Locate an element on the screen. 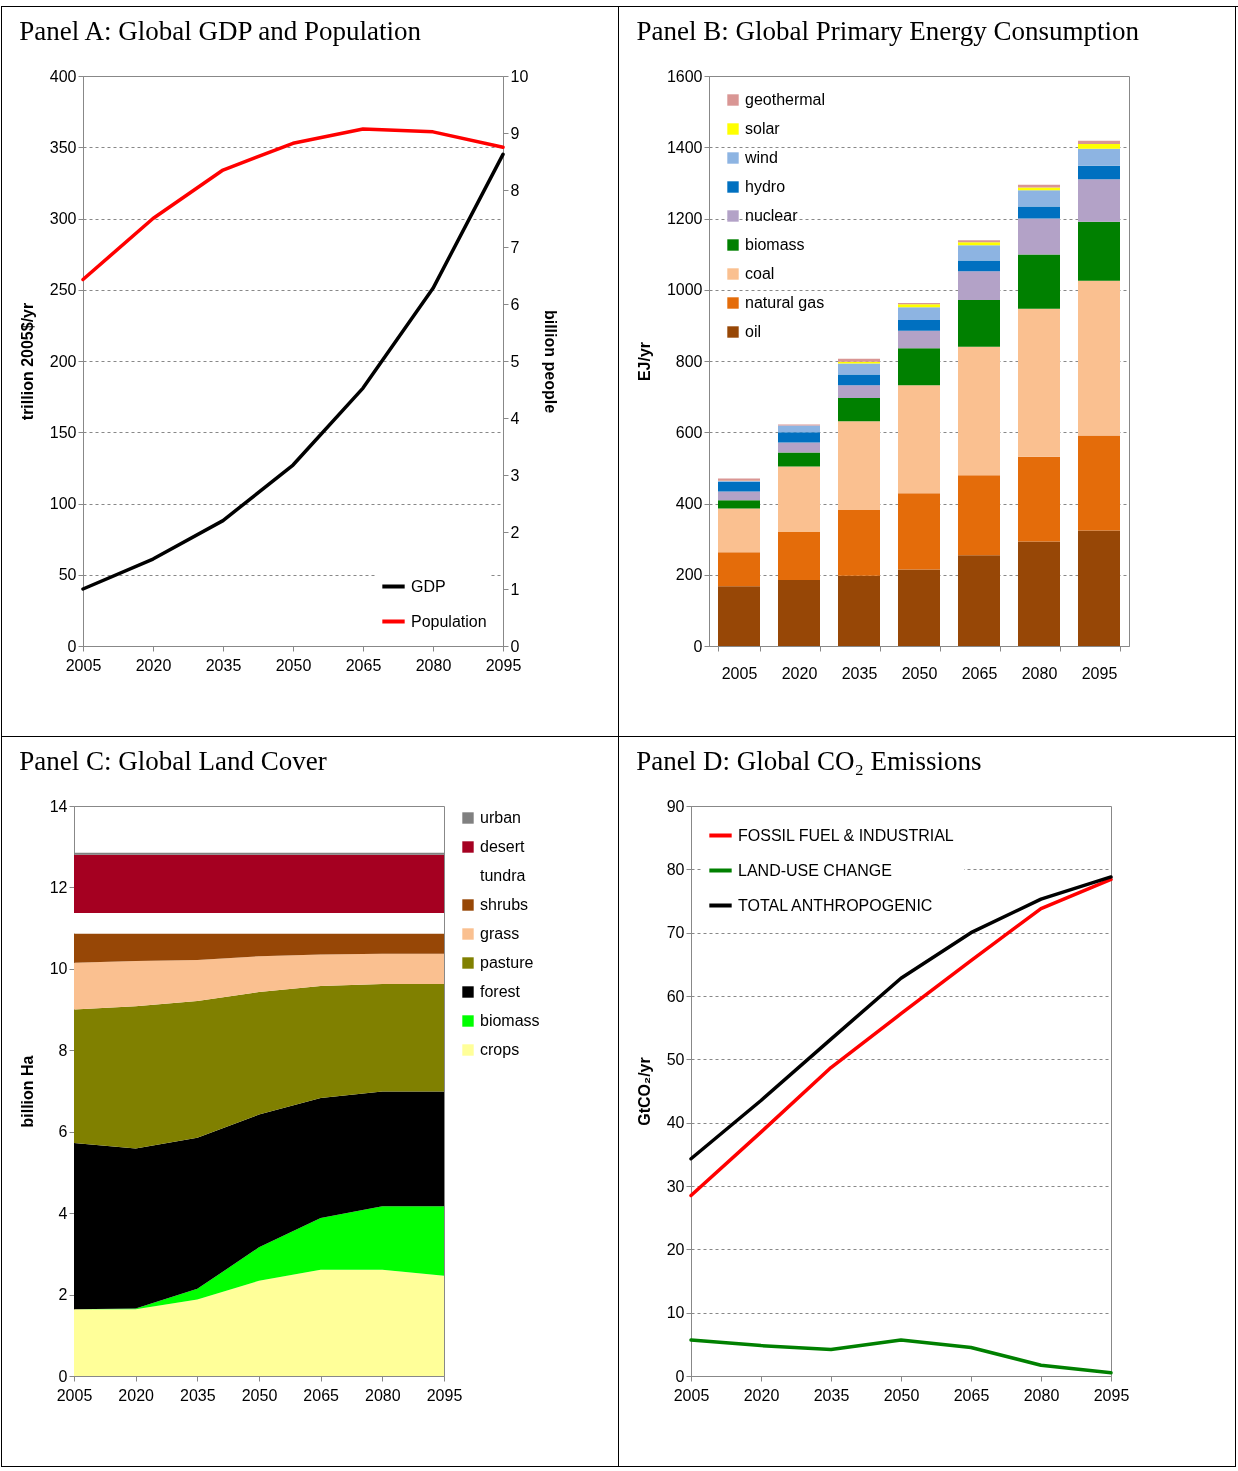 Image resolution: width=1238 pixels, height=1471 pixels. y-tick-label: 30 is located at coordinates (675, 1186).